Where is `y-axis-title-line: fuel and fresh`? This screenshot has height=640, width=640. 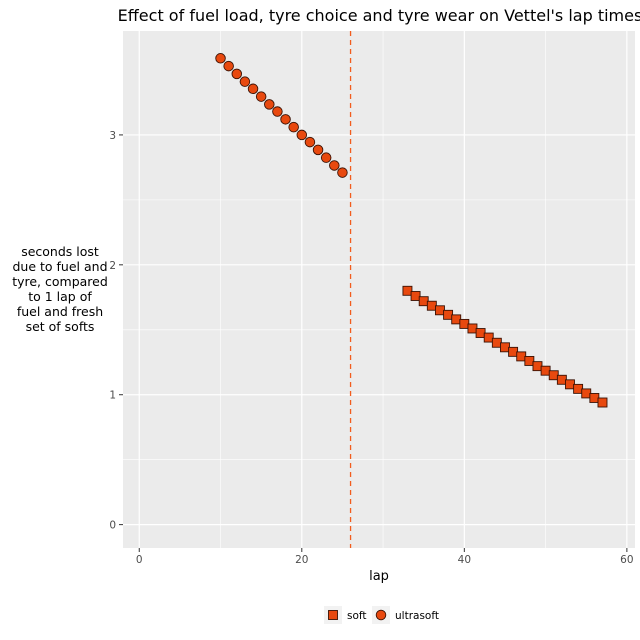
y-axis-title-line: fuel and fresh is located at coordinates (60, 311).